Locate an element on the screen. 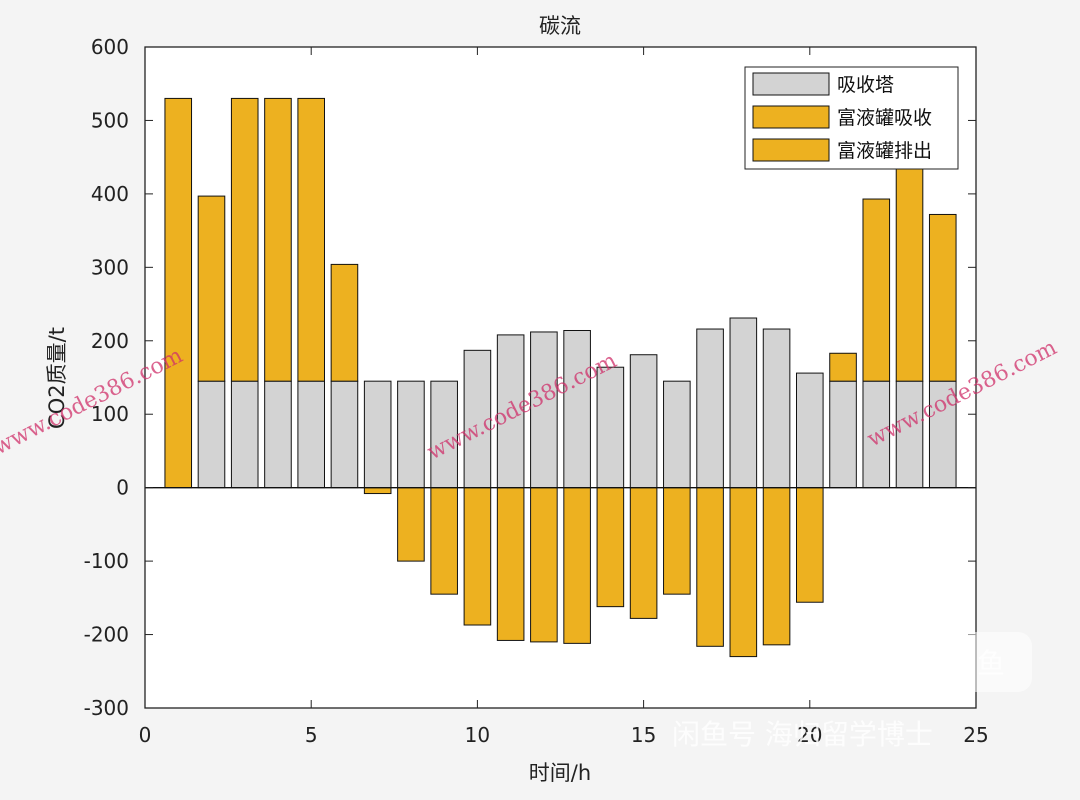 The height and width of the screenshot is (800, 1080). legend-label-2: 富液罐排出 is located at coordinates (884, 151).